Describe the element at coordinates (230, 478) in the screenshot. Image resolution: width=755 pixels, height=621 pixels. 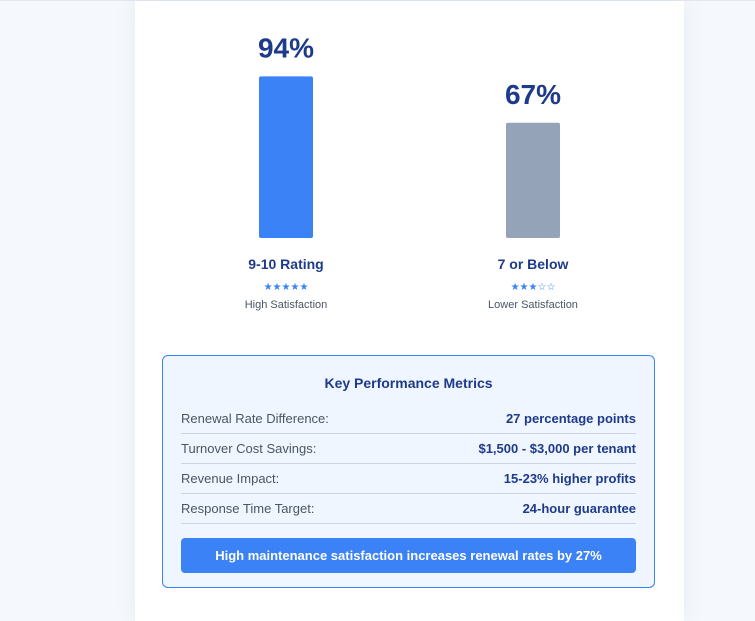
I see `metric-label: Revenue Impact:` at that location.